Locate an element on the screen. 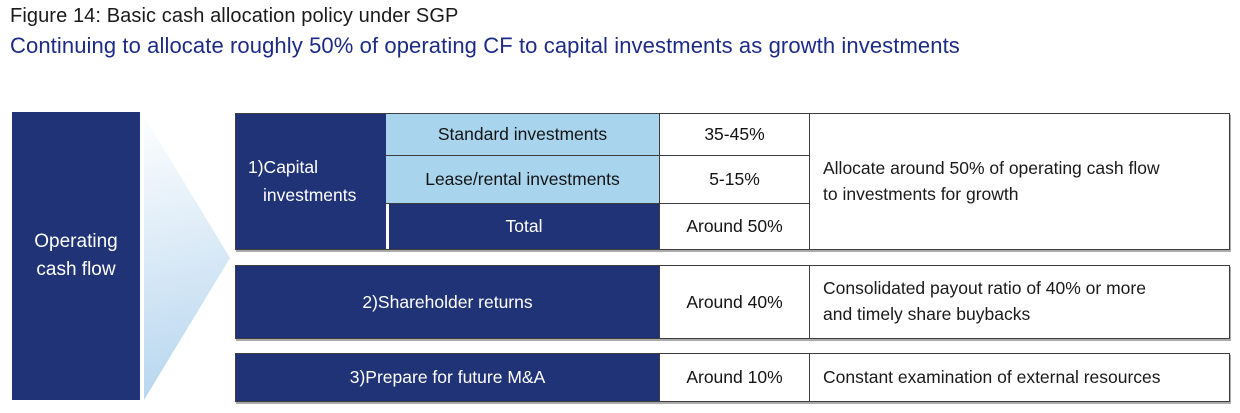 Image resolution: width=1240 pixels, height=413 pixels. future-ma-value: Around 10% is located at coordinates (734, 377).